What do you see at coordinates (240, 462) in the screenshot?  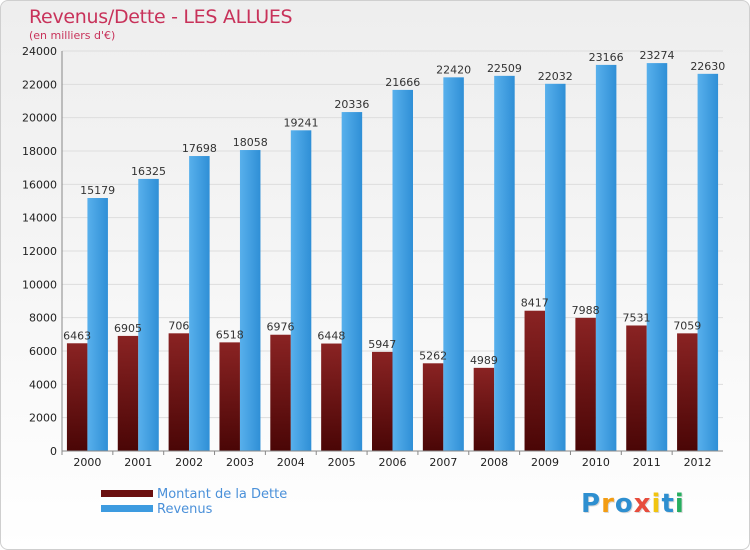 I see `x-tick-label: 2003` at bounding box center [240, 462].